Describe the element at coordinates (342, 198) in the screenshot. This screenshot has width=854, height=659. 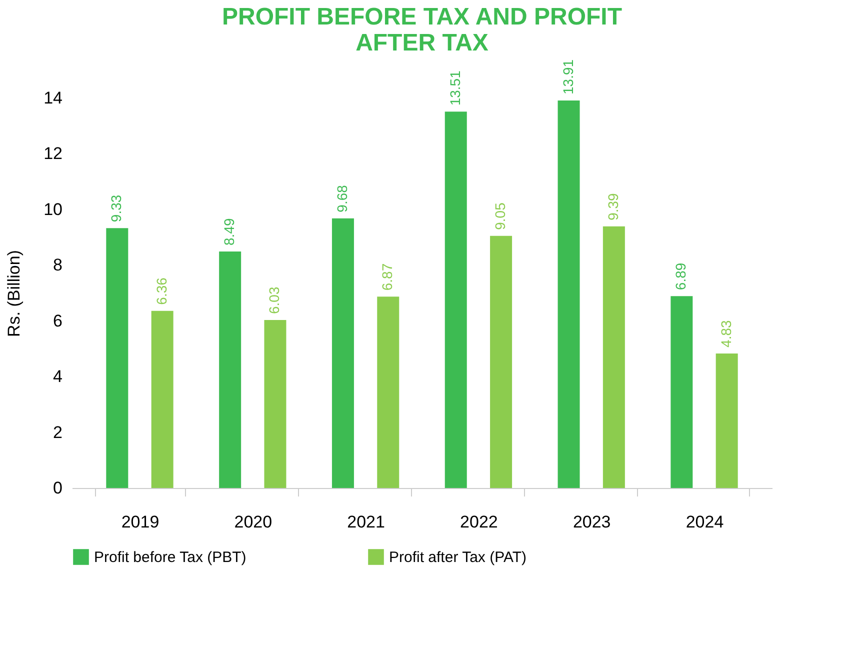
I see `data-label: 9.68` at that location.